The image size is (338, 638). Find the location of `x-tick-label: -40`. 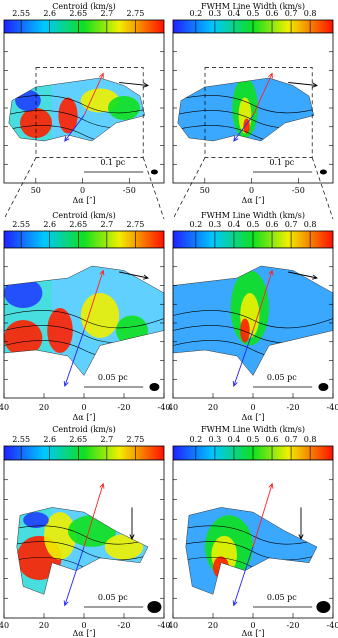

x-tick-label: -40 is located at coordinates (332, 625).